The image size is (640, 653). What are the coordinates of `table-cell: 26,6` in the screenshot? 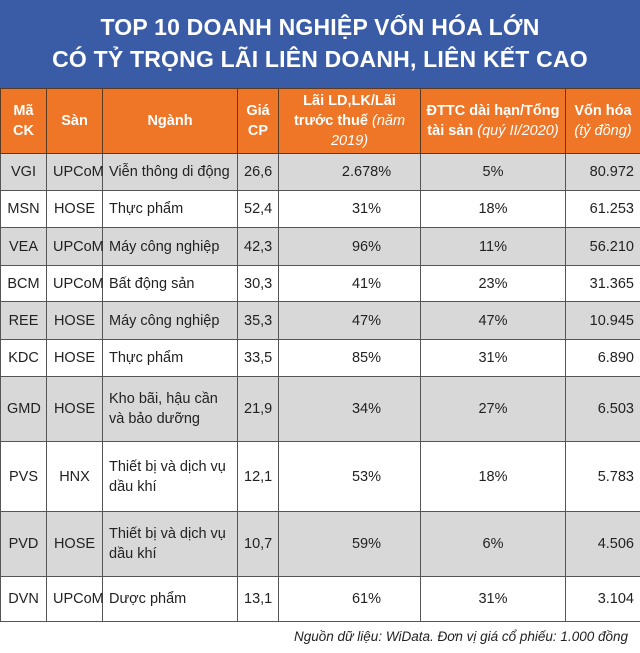 It's located at (258, 172).